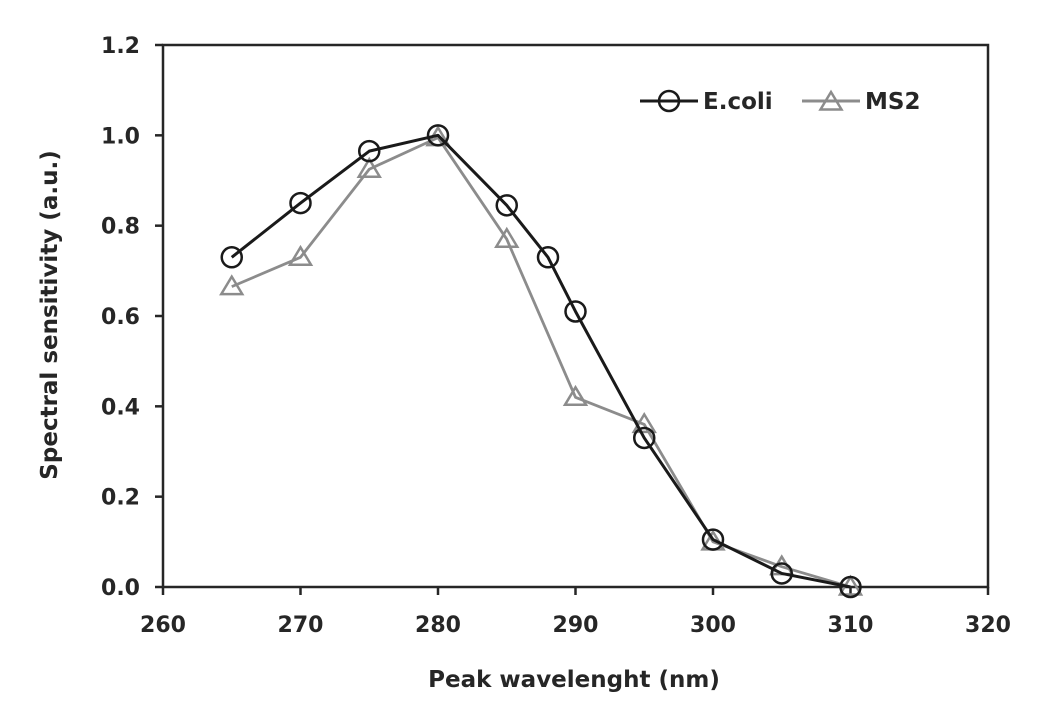 The image size is (1045, 705). I want to click on legend-marker-ms2, so click(831, 100).